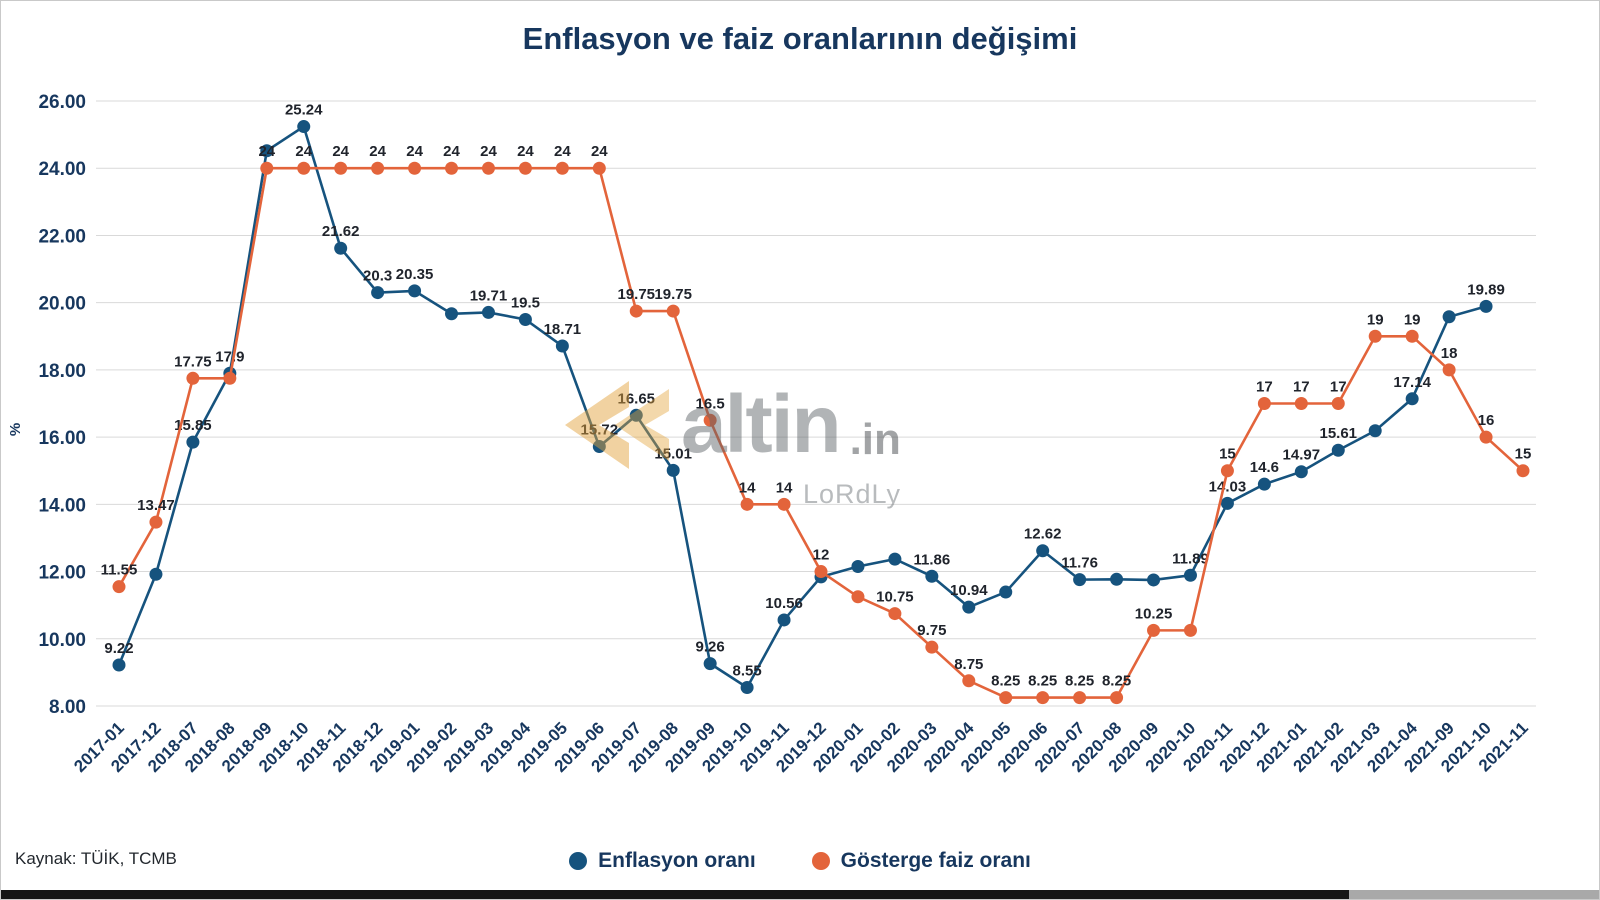 The width and height of the screenshot is (1600, 900). Describe the element at coordinates (1079, 563) in the screenshot. I see `data-point-label: 11.76` at that location.